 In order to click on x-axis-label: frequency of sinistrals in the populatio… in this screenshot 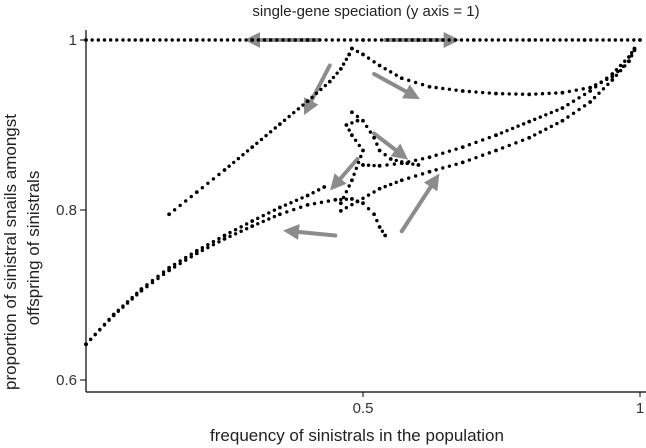, I will do `click(357, 435)`.